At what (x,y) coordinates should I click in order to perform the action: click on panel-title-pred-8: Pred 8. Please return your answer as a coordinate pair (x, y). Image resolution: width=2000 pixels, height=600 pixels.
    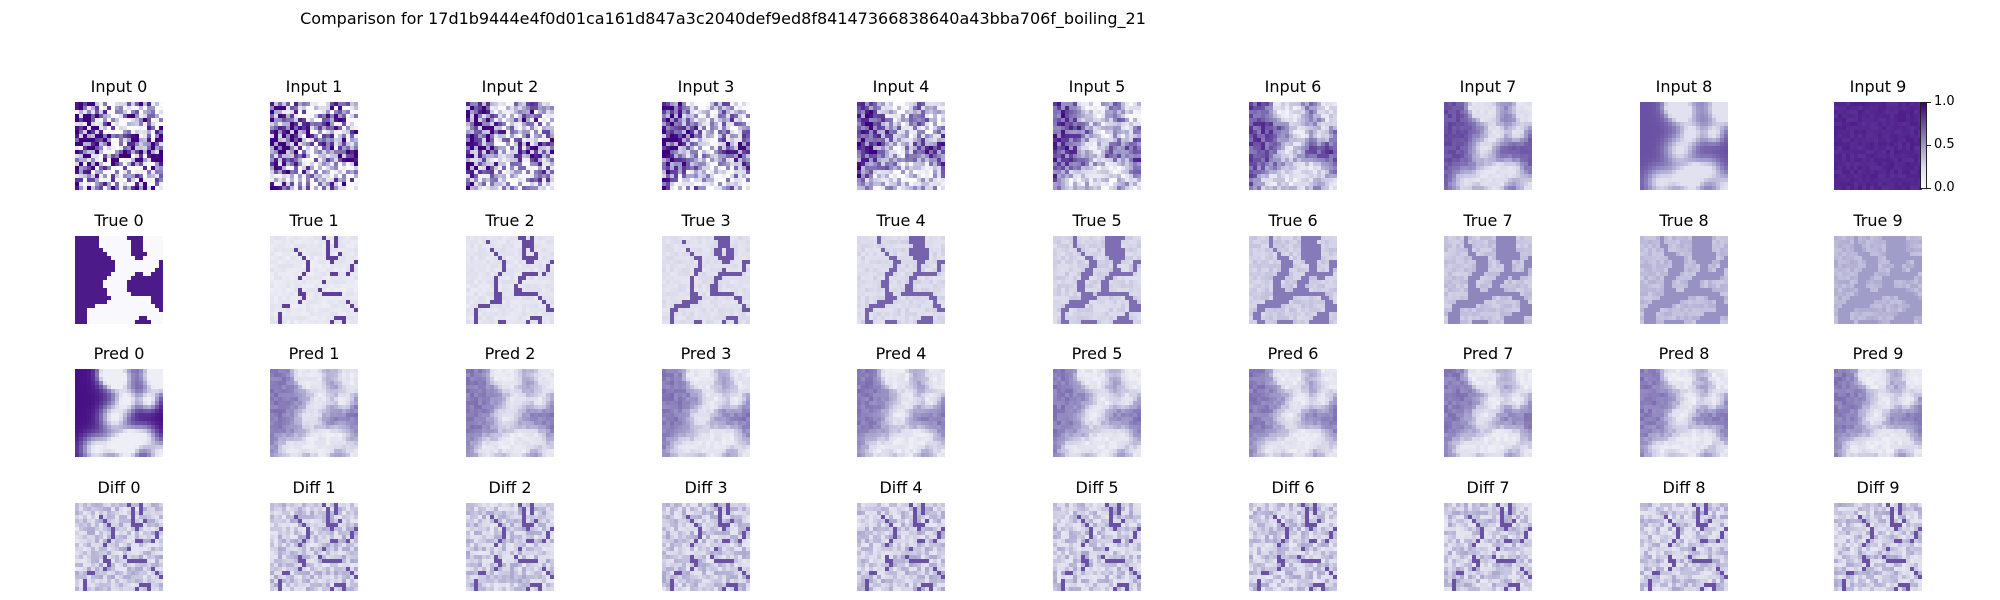
    Looking at the image, I should click on (1684, 353).